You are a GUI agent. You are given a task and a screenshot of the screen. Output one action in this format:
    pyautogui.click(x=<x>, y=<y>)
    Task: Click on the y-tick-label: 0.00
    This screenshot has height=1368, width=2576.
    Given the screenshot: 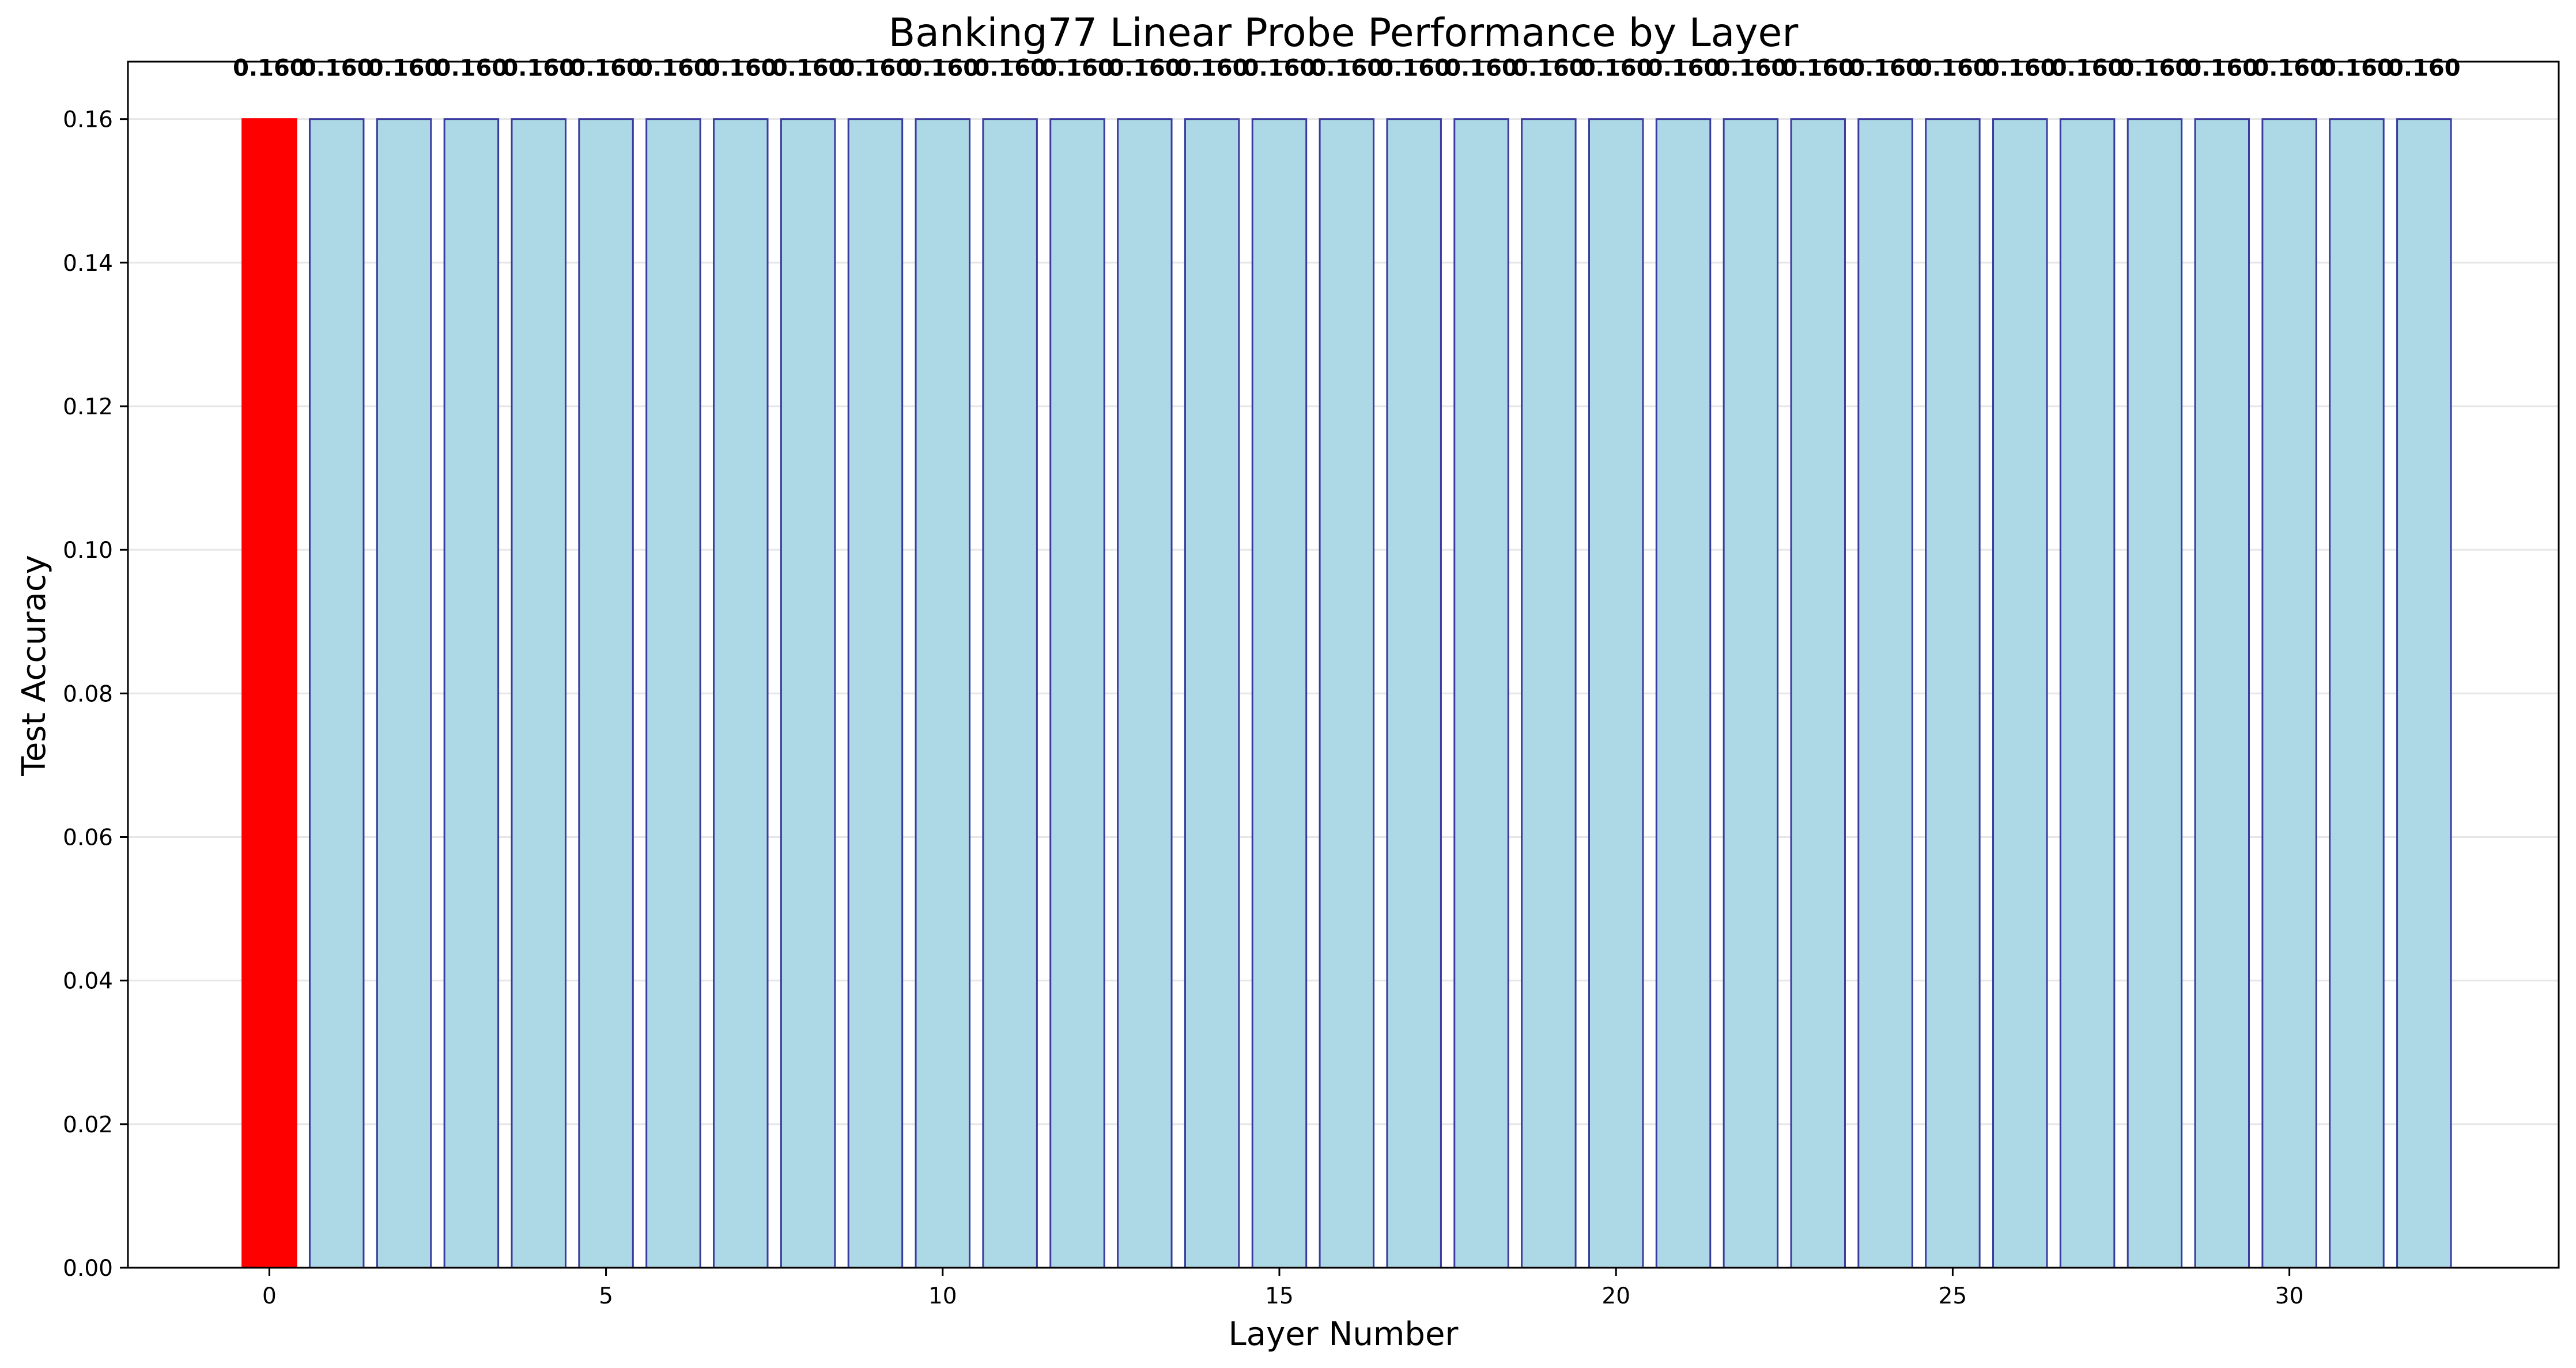 What is the action you would take?
    pyautogui.click(x=88, y=1269)
    